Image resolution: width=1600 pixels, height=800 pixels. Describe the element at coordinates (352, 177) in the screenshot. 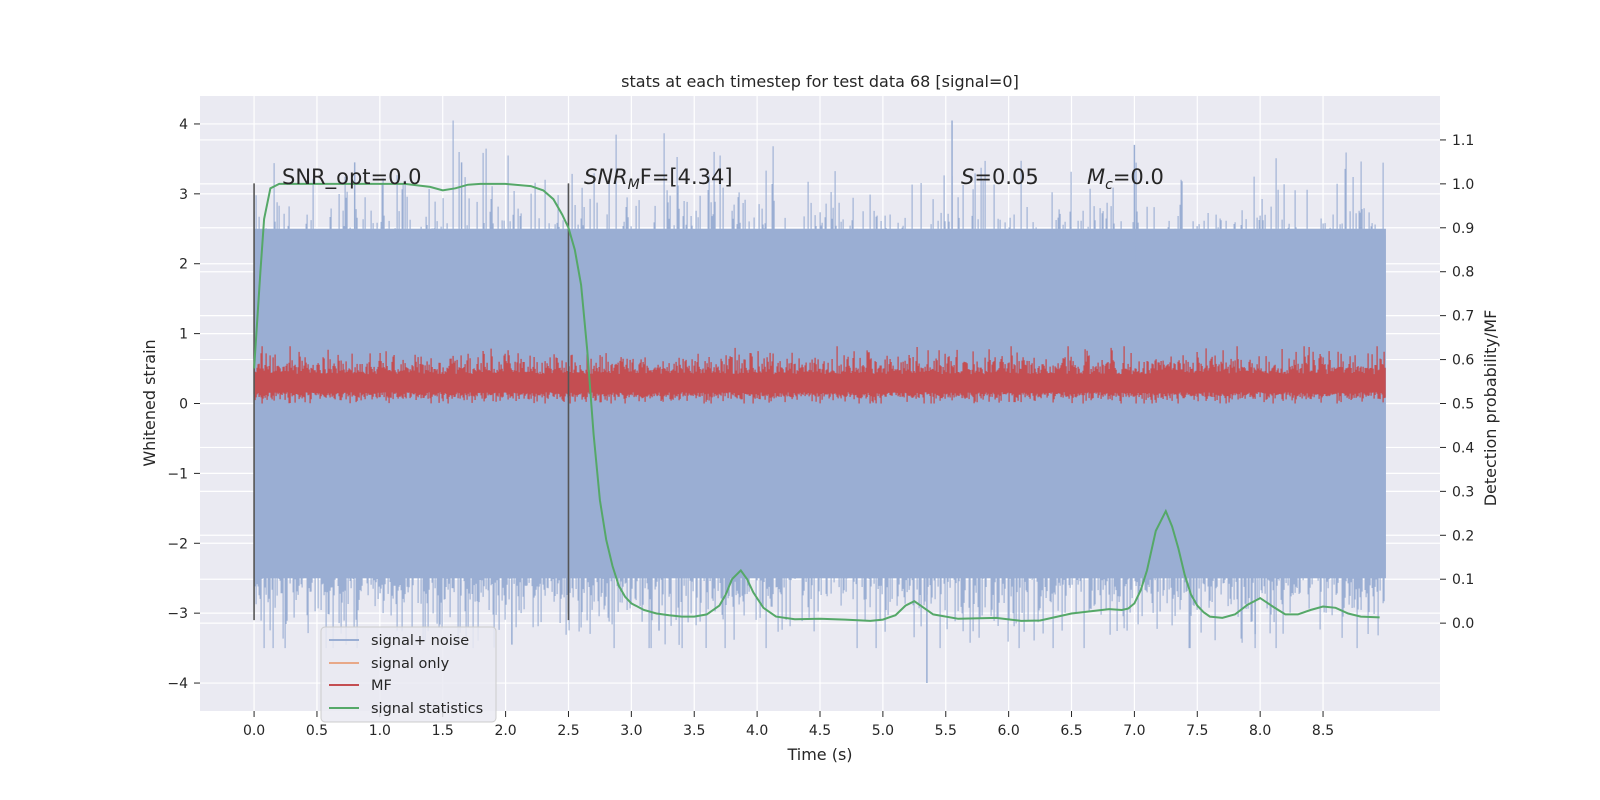

I see `annotation-snr-opt: SNR_opt=0.0` at that location.